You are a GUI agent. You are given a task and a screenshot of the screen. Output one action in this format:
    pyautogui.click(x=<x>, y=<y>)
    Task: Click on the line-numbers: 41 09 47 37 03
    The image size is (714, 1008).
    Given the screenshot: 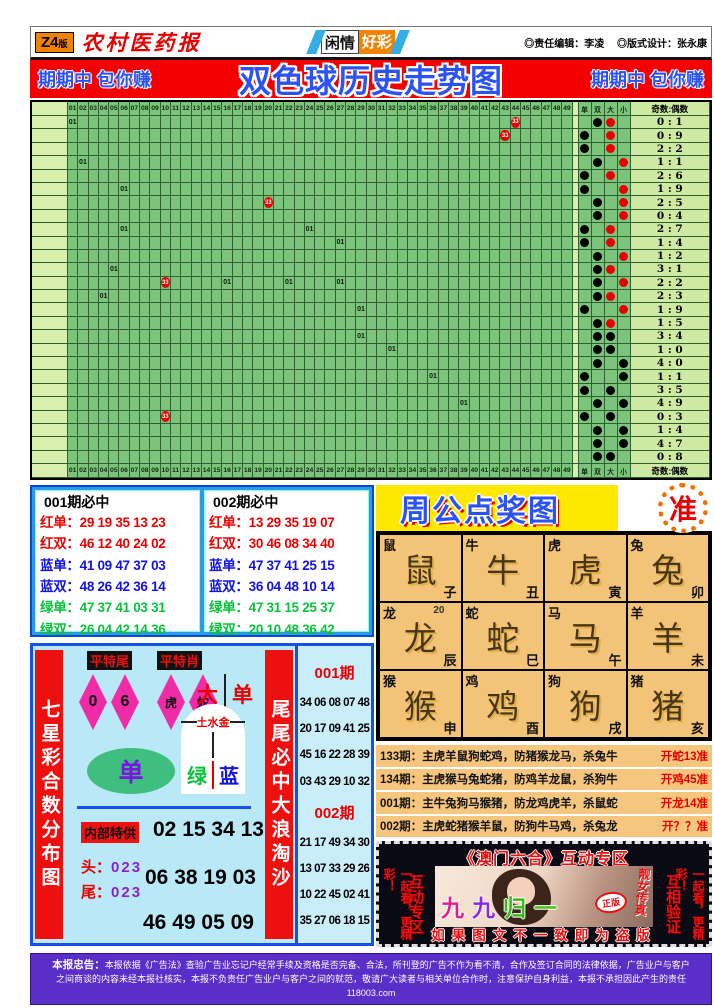 What is the action you would take?
    pyautogui.click(x=122, y=565)
    